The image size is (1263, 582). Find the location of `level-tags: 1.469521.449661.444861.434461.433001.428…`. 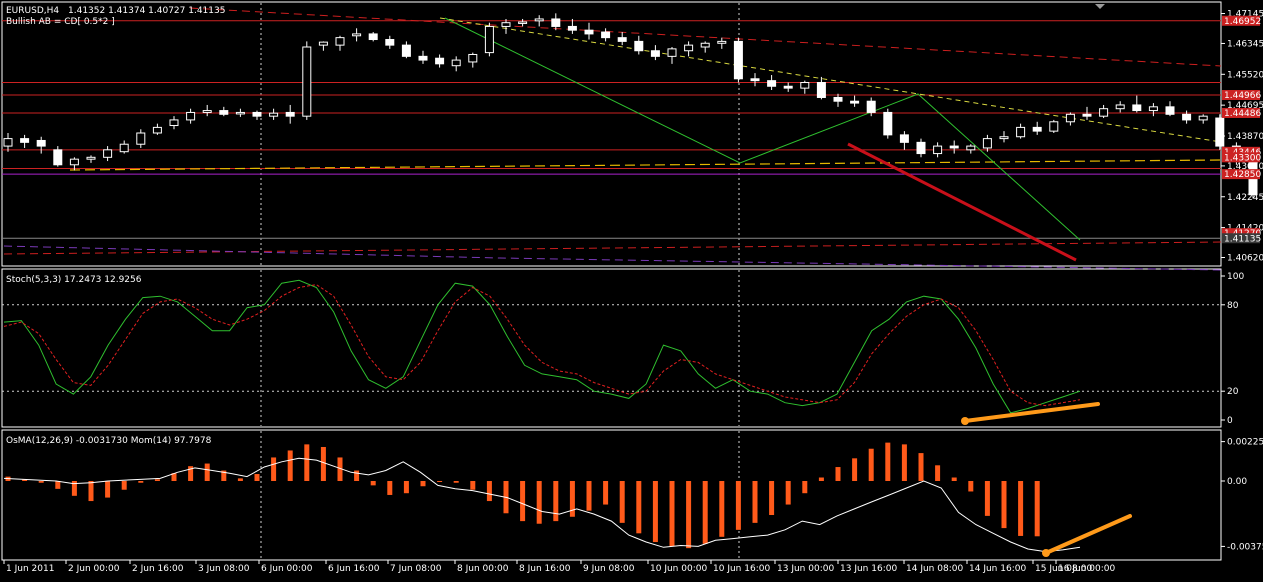

level-tags: 1.469521.449661.444861.434461.433001.428… is located at coordinates (1241, 129).